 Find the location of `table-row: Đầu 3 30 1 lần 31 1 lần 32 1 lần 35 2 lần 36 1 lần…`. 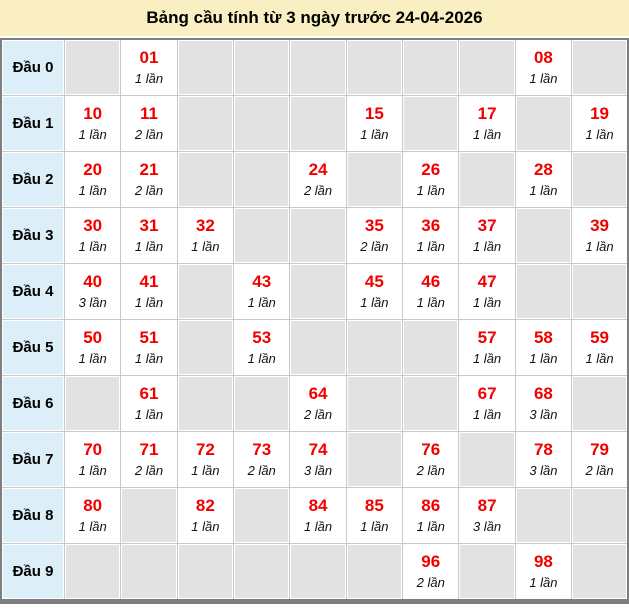

table-row: Đầu 3 30 1 lần 31 1 lần 32 1 lần 35 2 lần 36 1 lần… is located at coordinates (314, 235).